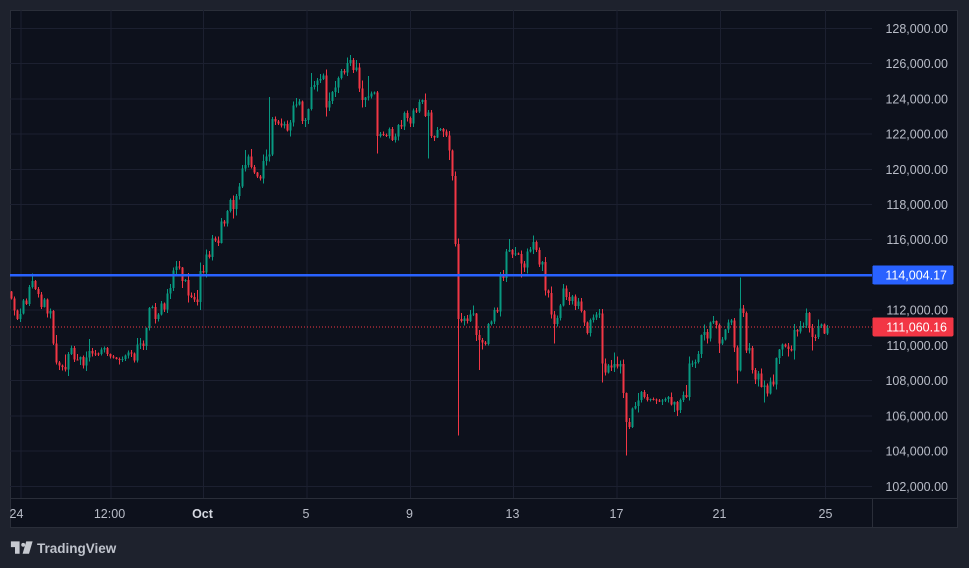  Describe the element at coordinates (203, 514) in the screenshot. I see `svg-text: Oct` at that location.